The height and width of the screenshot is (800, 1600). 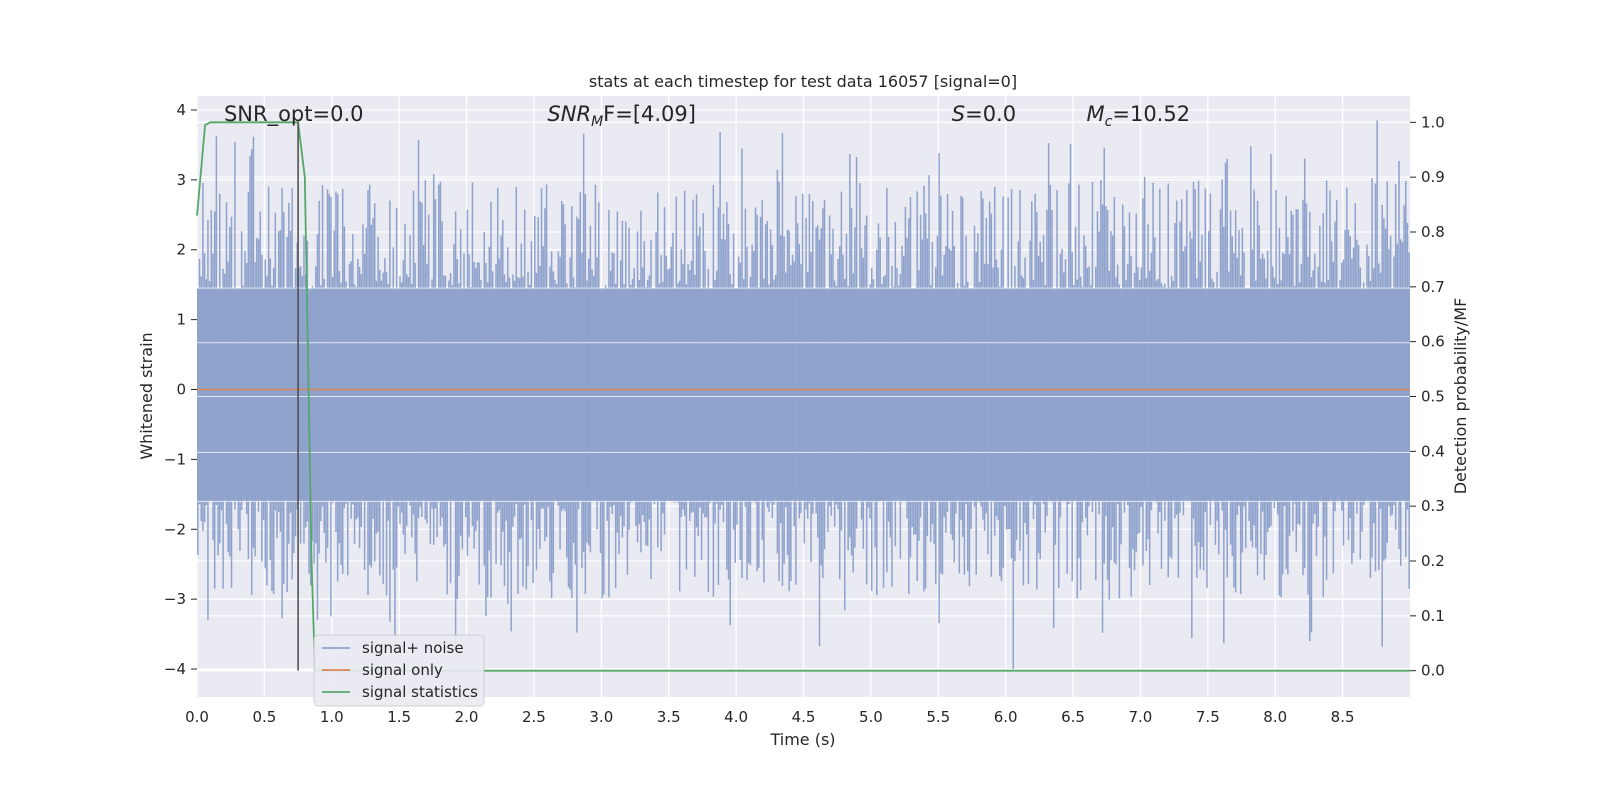 What do you see at coordinates (802, 739) in the screenshot?
I see `x-axis-label: Time (s)` at bounding box center [802, 739].